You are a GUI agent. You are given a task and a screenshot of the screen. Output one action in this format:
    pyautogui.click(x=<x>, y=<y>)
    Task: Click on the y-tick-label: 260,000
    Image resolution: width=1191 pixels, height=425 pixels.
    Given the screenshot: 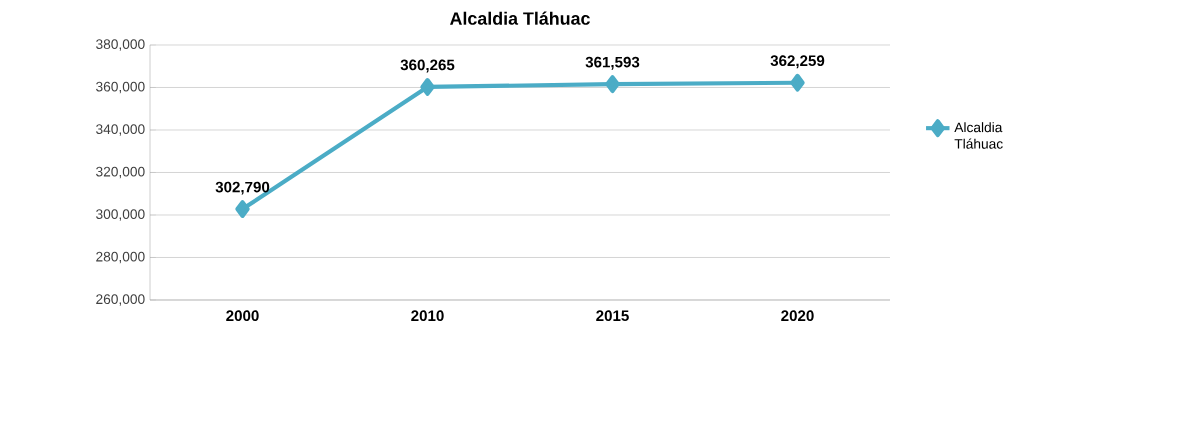 What is the action you would take?
    pyautogui.click(x=120, y=300)
    